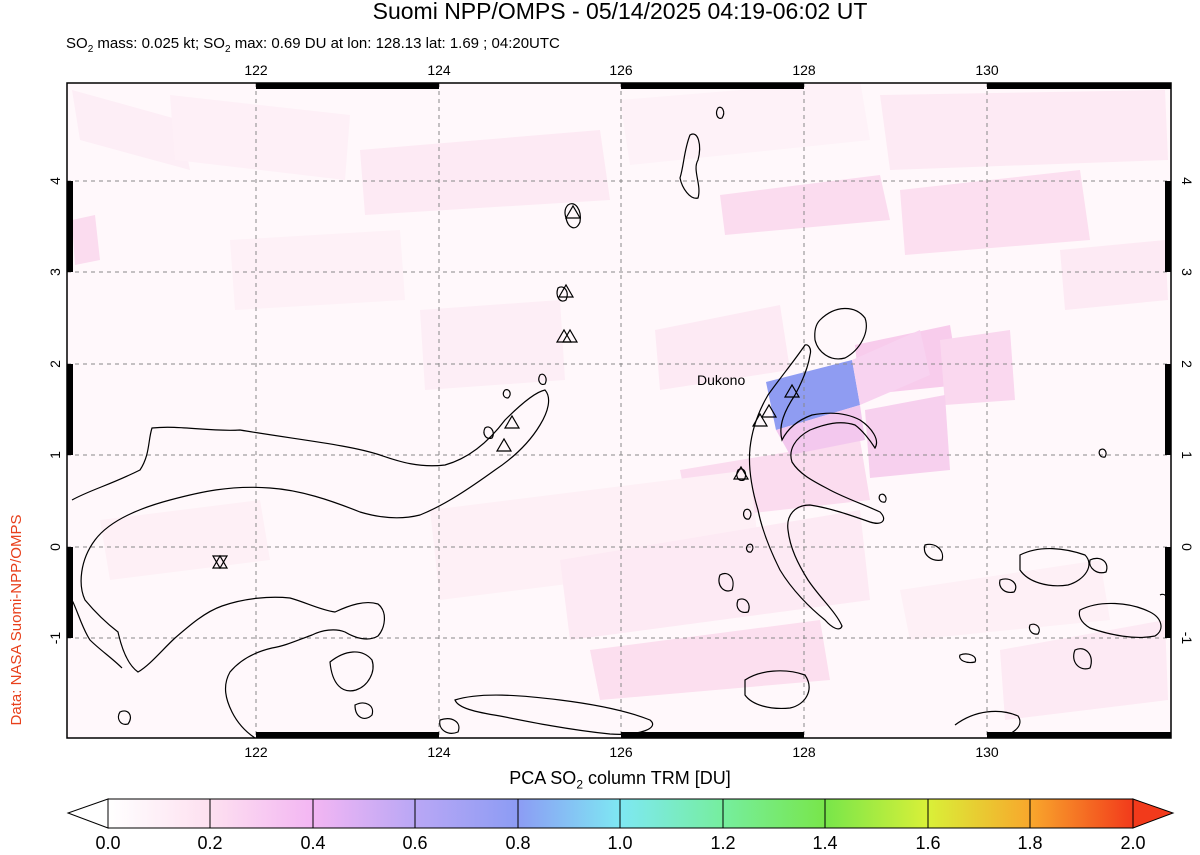  What do you see at coordinates (1187, 547) in the screenshot?
I see `lat-label-right: 0` at bounding box center [1187, 547].